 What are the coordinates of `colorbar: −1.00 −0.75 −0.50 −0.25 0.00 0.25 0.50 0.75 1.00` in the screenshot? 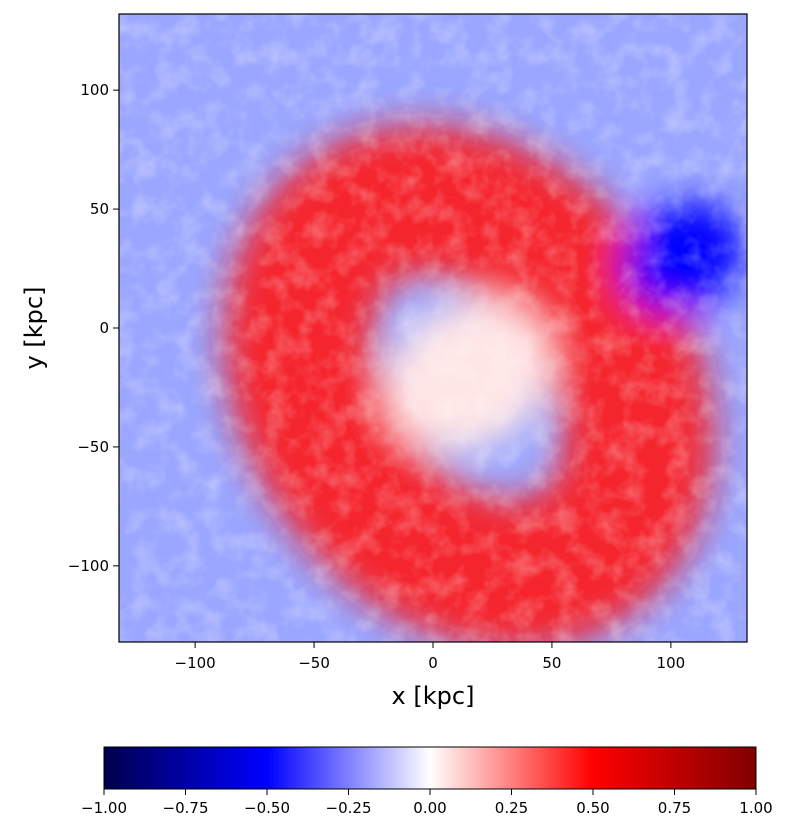 It's located at (427, 781).